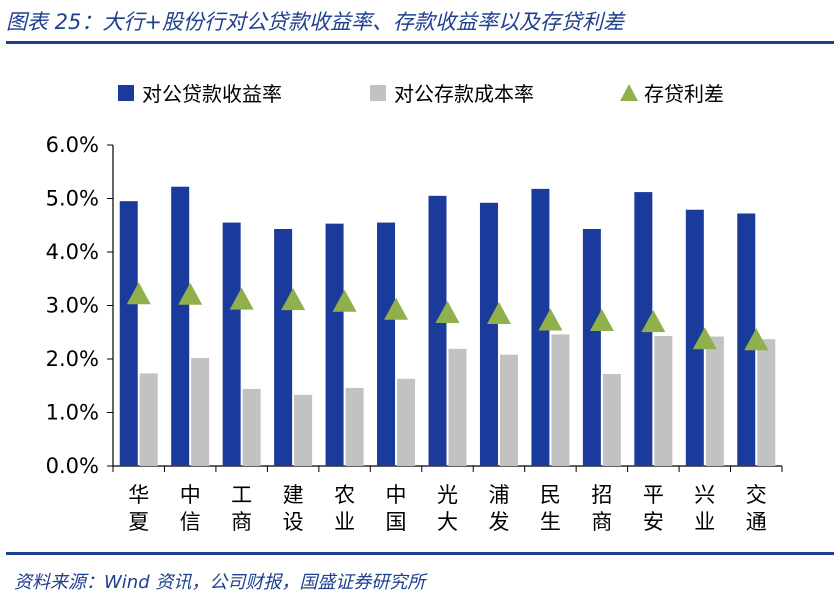 The image size is (840, 600). What do you see at coordinates (704, 508) in the screenshot?
I see `x-tick-label: 兴业` at bounding box center [704, 508].